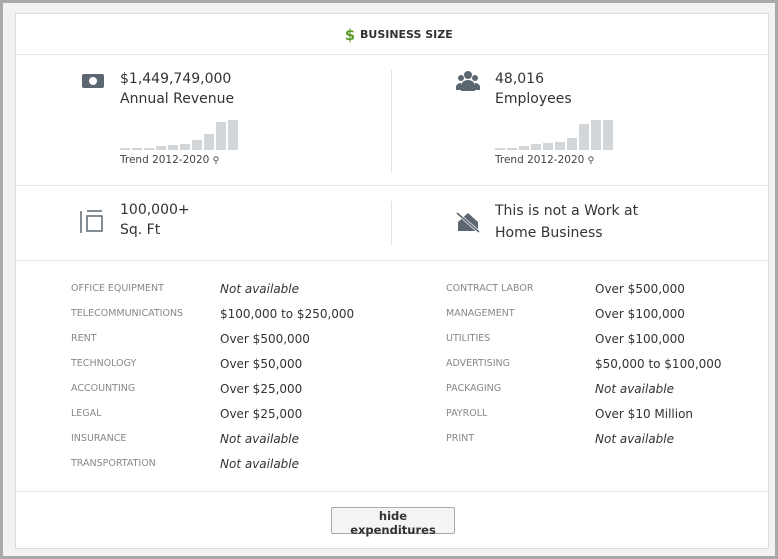 The image size is (778, 559). Describe the element at coordinates (86, 413) in the screenshot. I see `expenditure-label: LEGAL` at that location.